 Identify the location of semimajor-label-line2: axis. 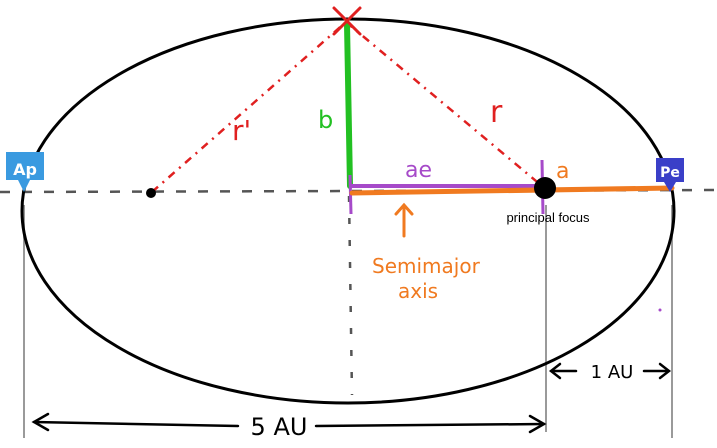
(418, 291).